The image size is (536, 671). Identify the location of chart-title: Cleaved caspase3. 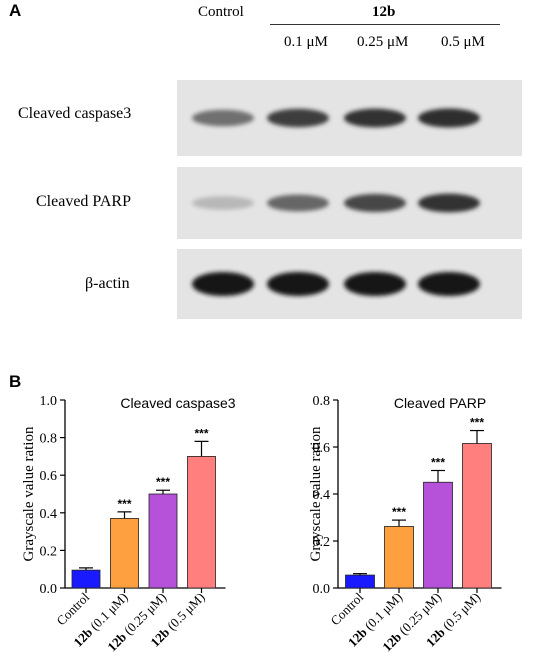
(177, 403).